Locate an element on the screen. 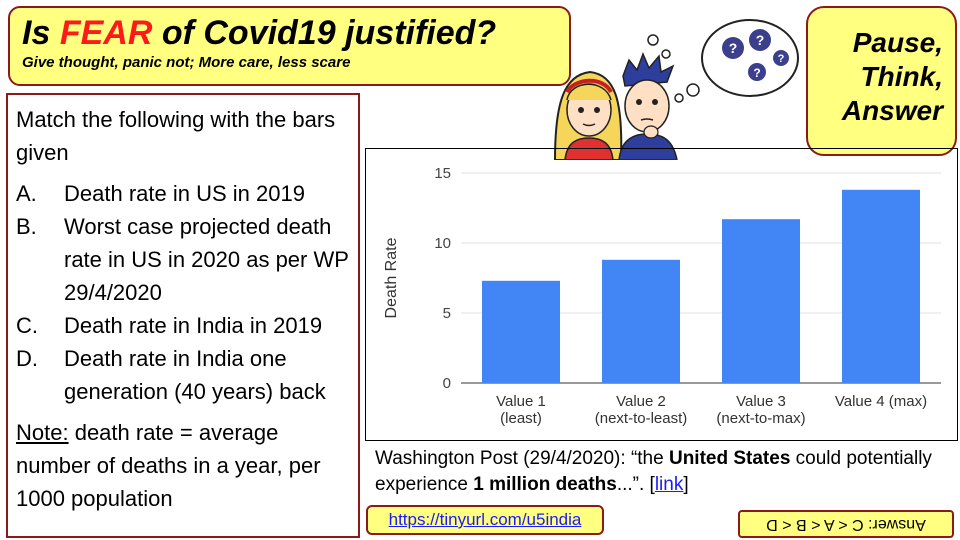 The width and height of the screenshot is (960, 540). option-c: C. Death rate in India in 2019 is located at coordinates (183, 325).